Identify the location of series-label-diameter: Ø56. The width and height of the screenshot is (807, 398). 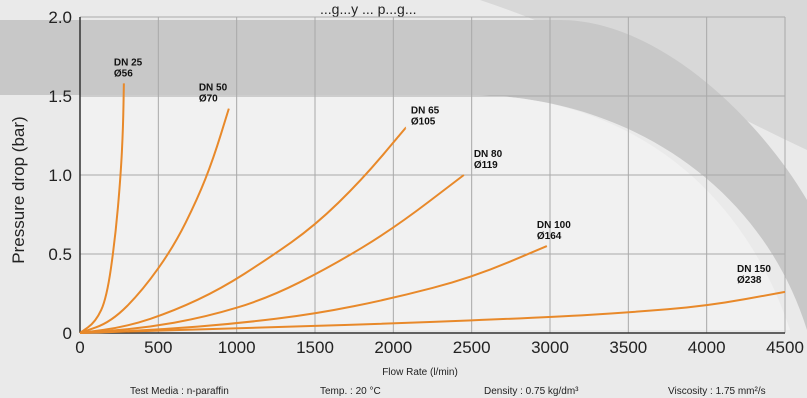
(123, 73).